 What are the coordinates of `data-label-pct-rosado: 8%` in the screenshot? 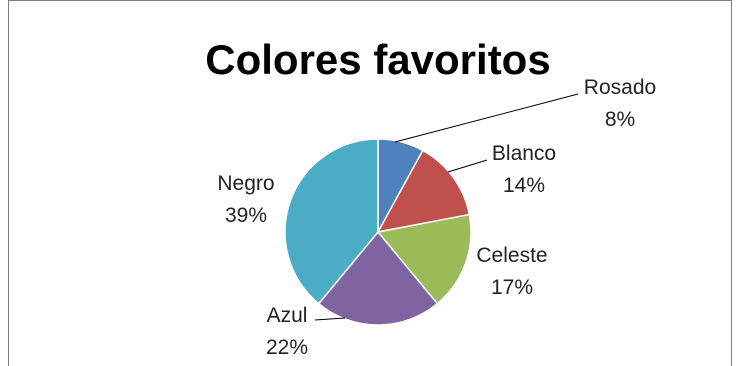 It's located at (620, 119).